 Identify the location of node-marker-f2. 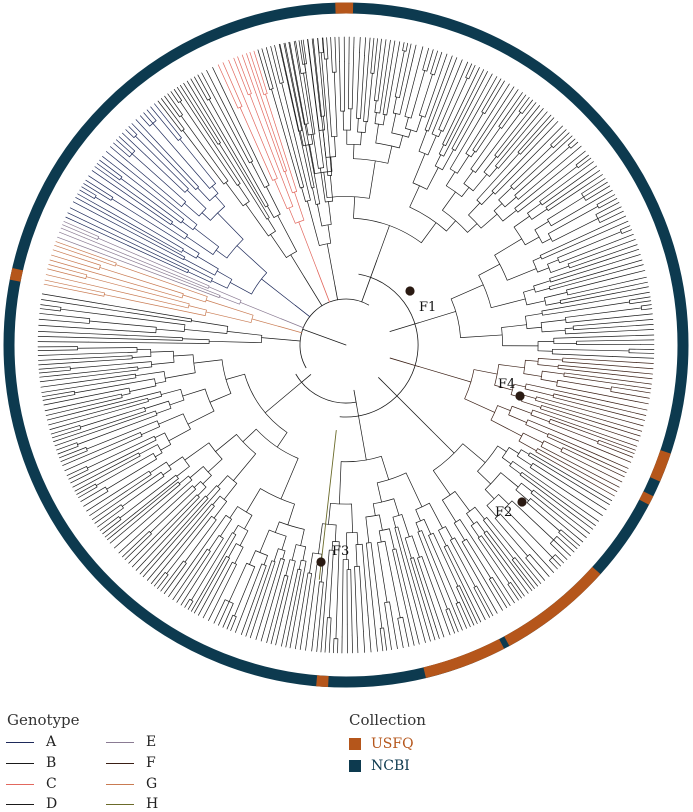
(521, 501).